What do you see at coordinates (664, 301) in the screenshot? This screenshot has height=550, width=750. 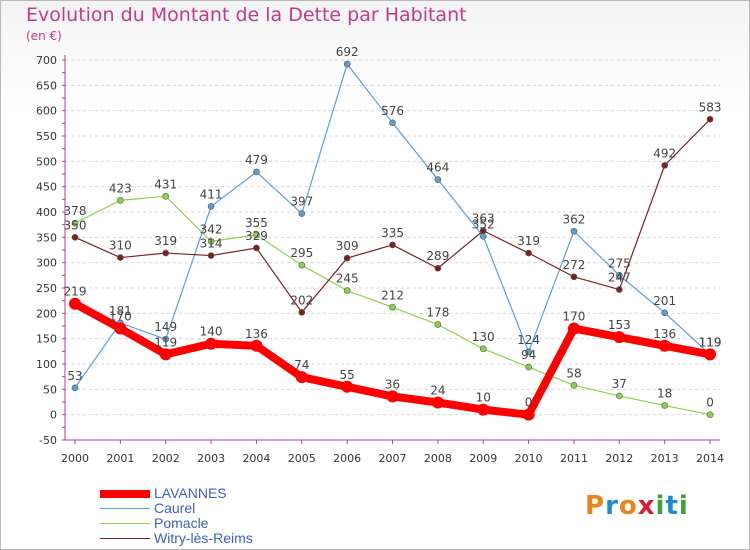 I see `data-label-caurel: 201` at bounding box center [664, 301].